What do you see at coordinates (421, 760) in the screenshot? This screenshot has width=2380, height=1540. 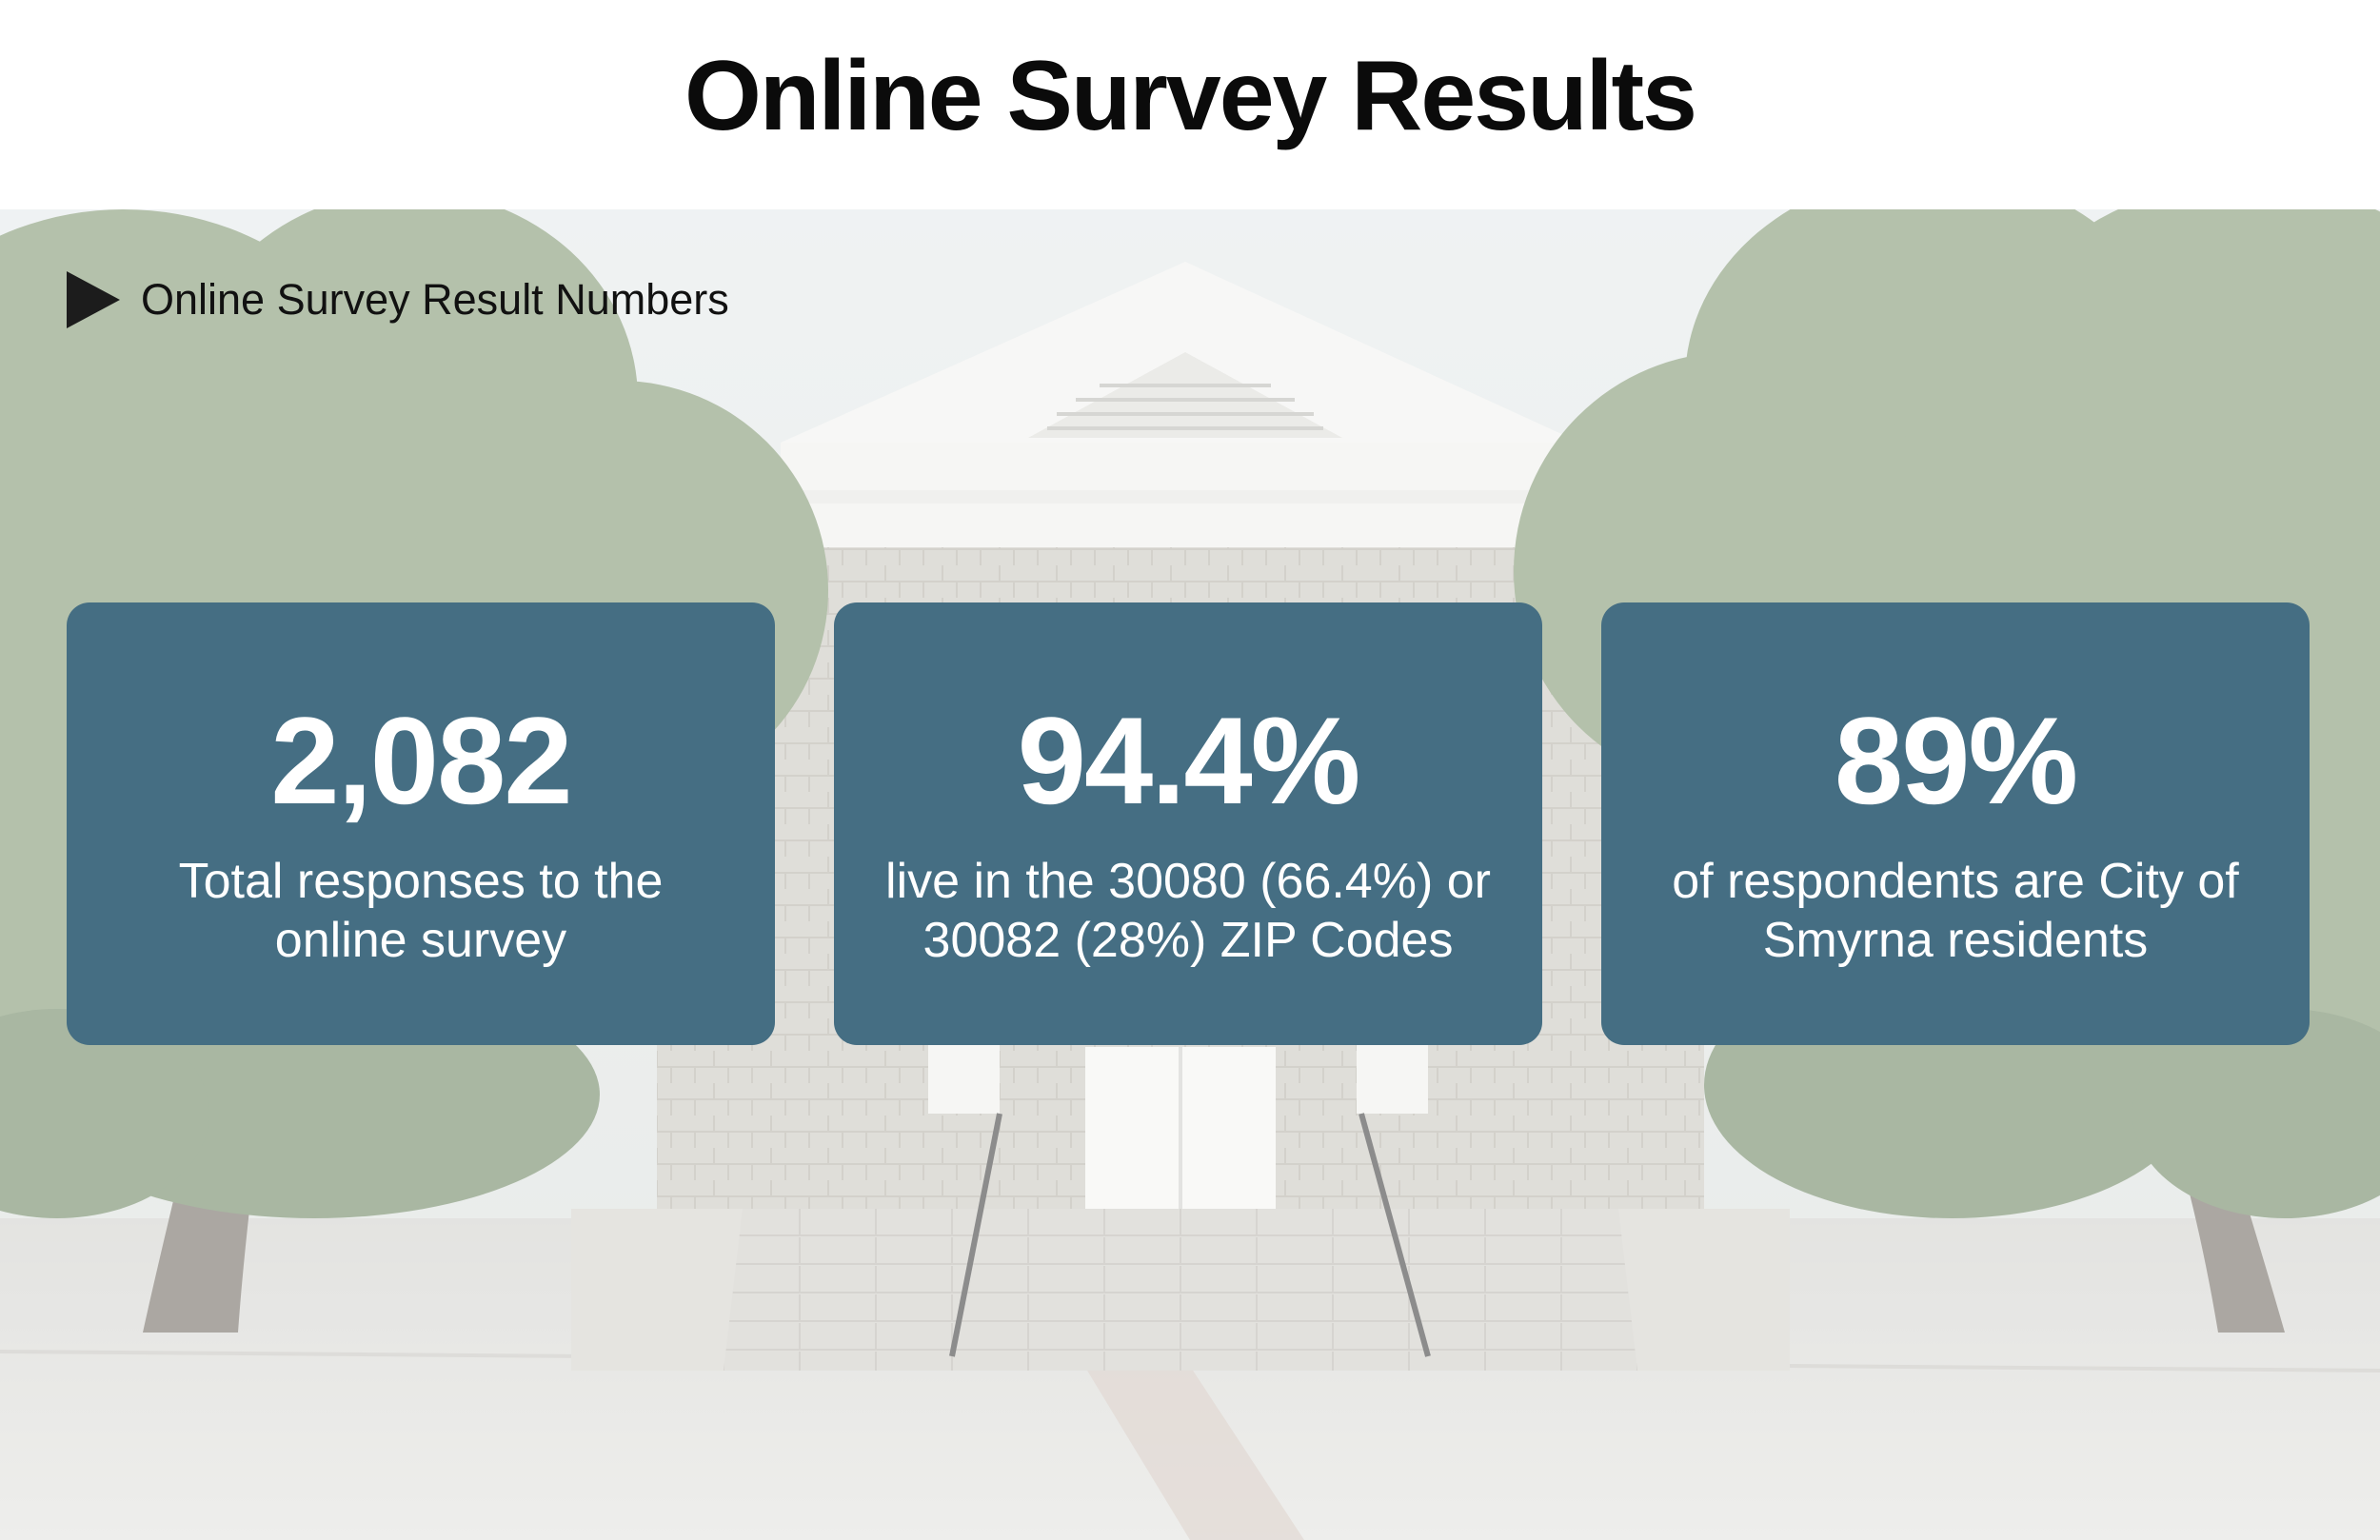 I see `stat-value: 2,082` at bounding box center [421, 760].